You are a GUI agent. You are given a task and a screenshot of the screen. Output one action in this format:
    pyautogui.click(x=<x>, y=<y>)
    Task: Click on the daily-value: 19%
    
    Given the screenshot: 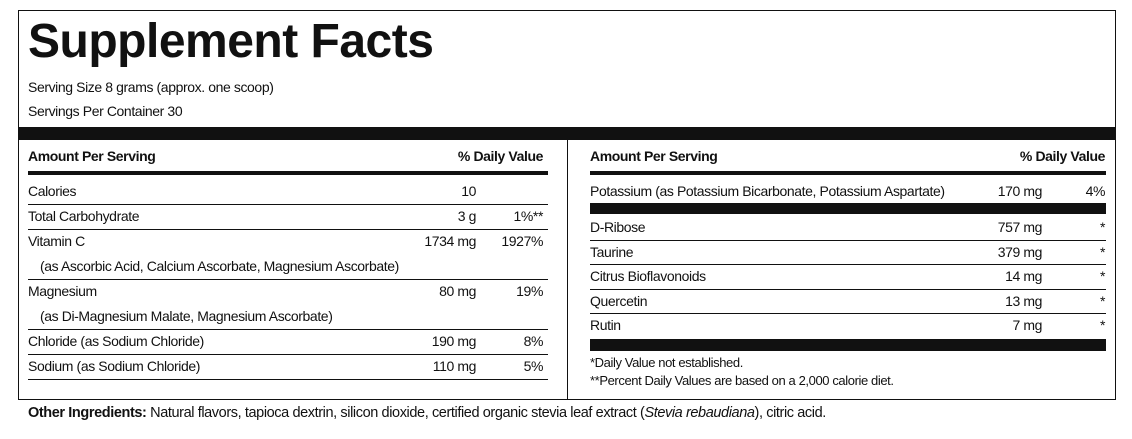 What is the action you would take?
    pyautogui.click(x=529, y=291)
    